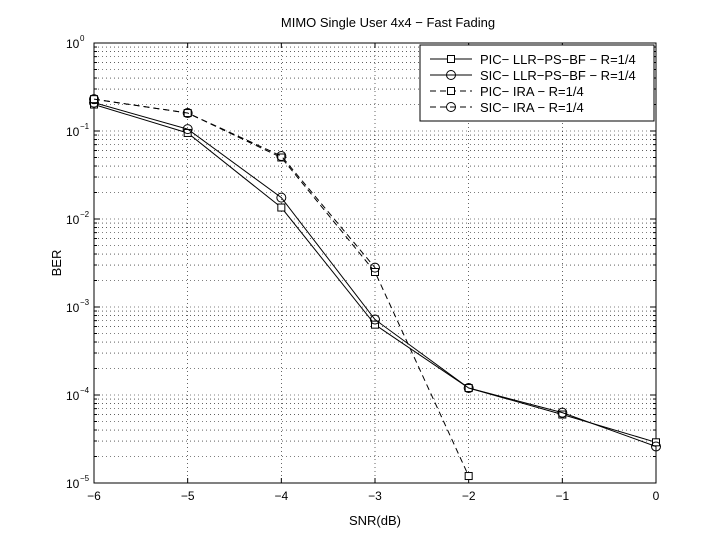 The width and height of the screenshot is (722, 542). I want to click on x-tick-label: −1, so click(562, 496).